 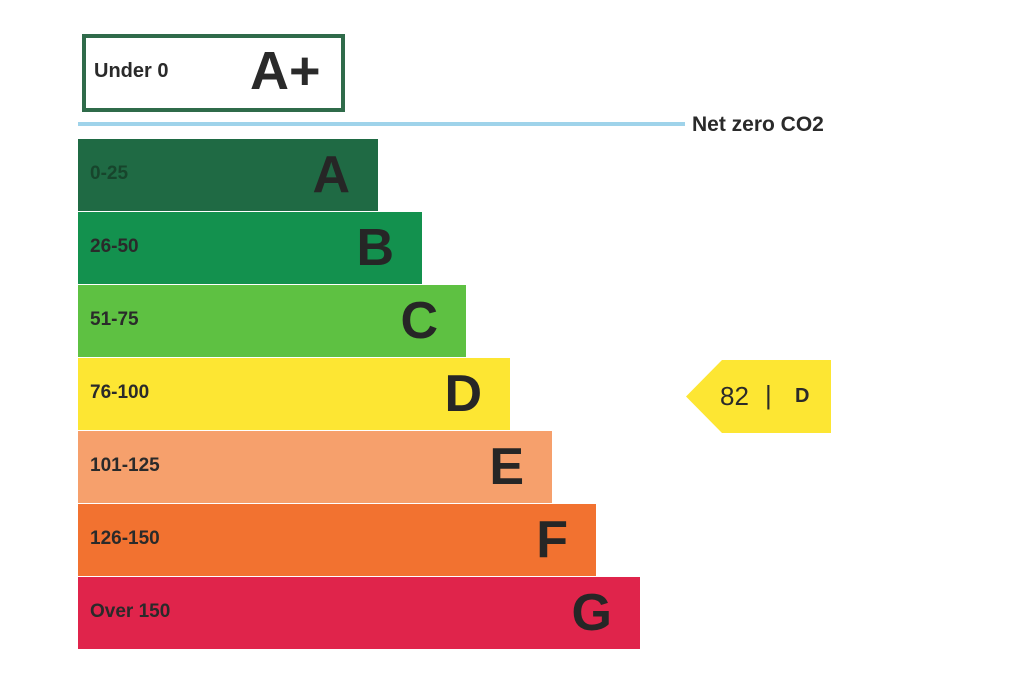 I want to click on band: 26-50 B, so click(x=250, y=248).